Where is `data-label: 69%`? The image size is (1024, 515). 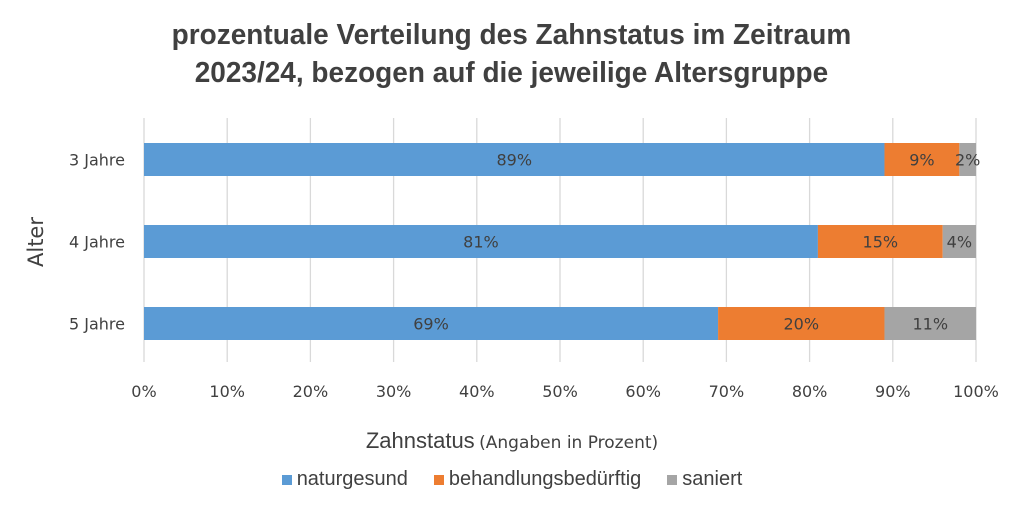
data-label: 69% is located at coordinates (431, 324).